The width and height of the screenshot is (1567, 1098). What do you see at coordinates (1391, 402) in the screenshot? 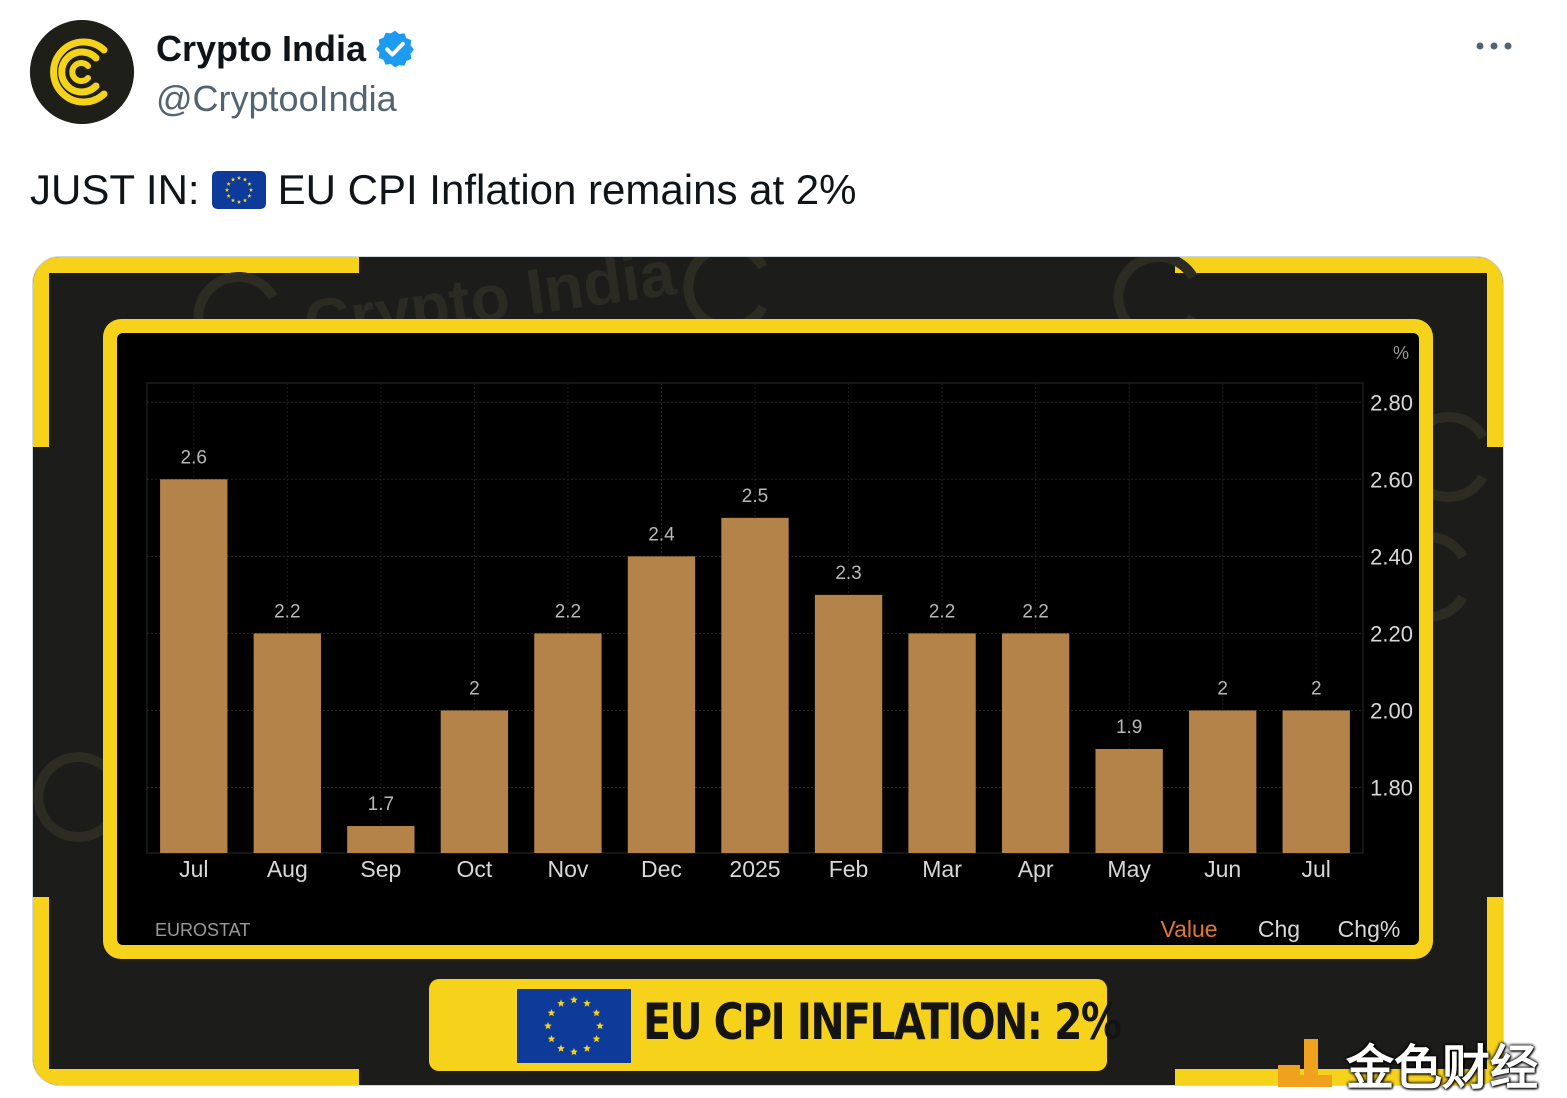
I see `y-tick-label: 2.80` at bounding box center [1391, 402].